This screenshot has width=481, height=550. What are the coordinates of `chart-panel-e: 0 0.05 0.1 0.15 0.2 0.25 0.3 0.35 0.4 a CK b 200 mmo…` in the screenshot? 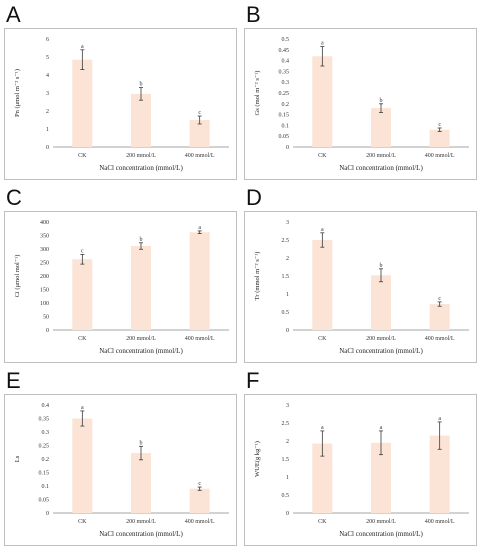 It's located at (120, 470).